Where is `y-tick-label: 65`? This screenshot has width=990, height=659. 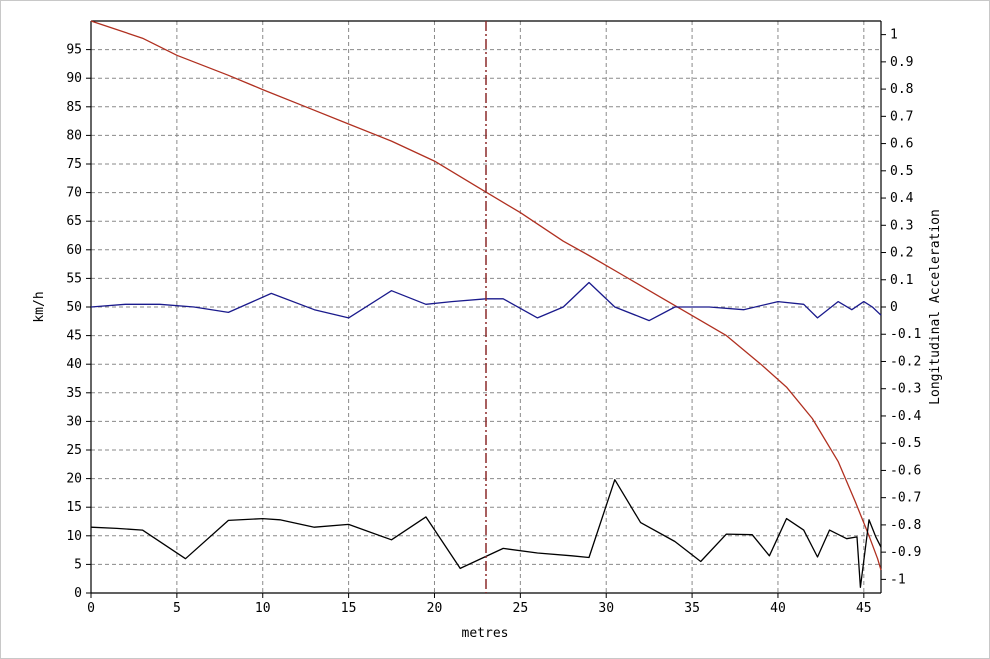 y-tick-label: 65 is located at coordinates (74, 221).